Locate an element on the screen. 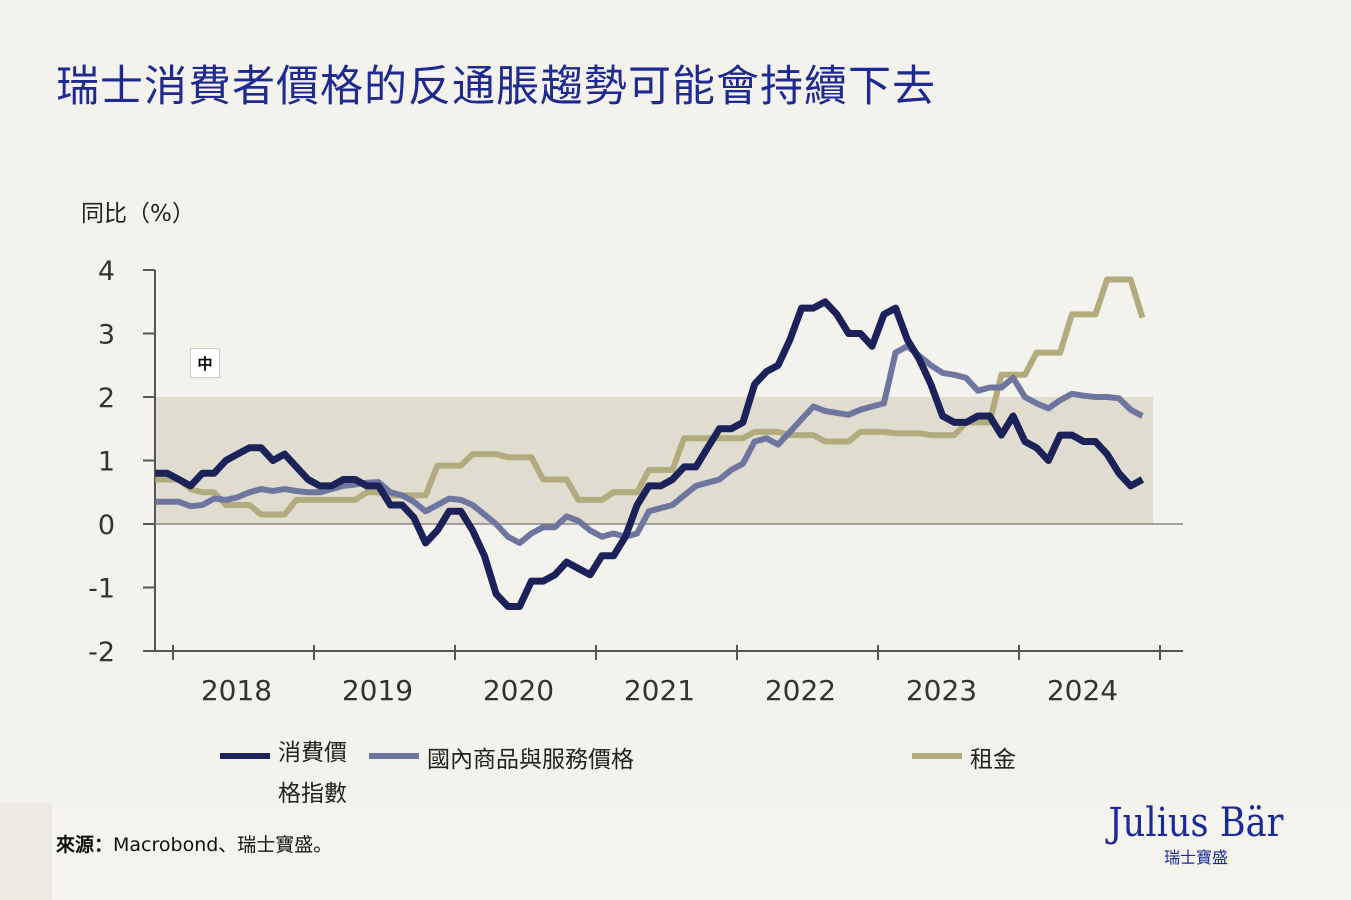 This screenshot has height=900, width=1351. page-title: 瑞士消費者價格的反通脹趨勢可能會持續下去 is located at coordinates (496, 87).